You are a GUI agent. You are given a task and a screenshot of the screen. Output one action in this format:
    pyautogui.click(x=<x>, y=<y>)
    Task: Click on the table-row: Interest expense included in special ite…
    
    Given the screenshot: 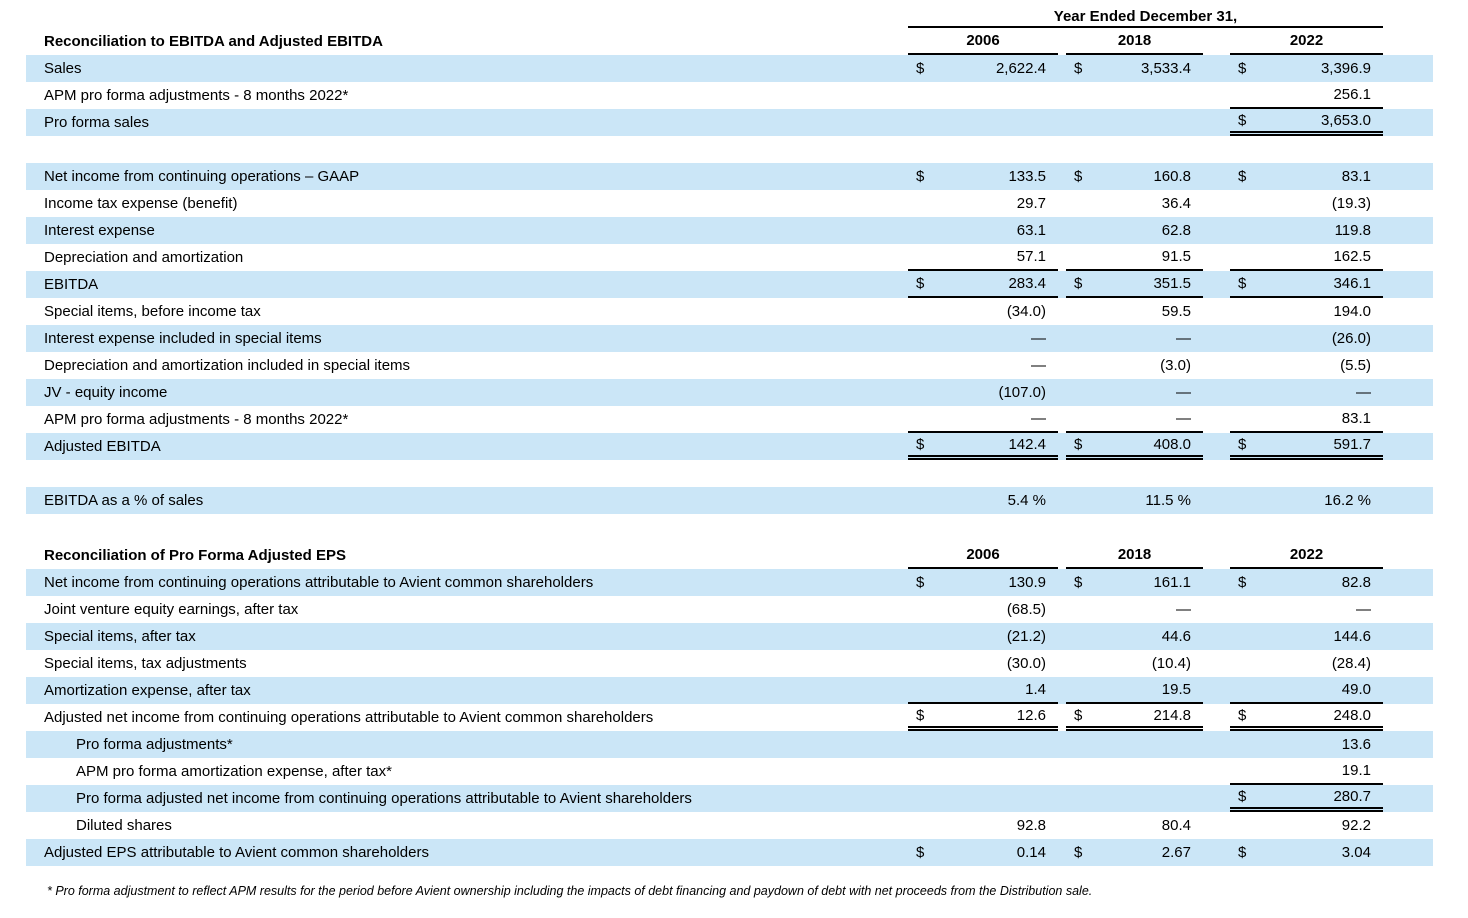 What is the action you would take?
    pyautogui.click(x=729, y=338)
    